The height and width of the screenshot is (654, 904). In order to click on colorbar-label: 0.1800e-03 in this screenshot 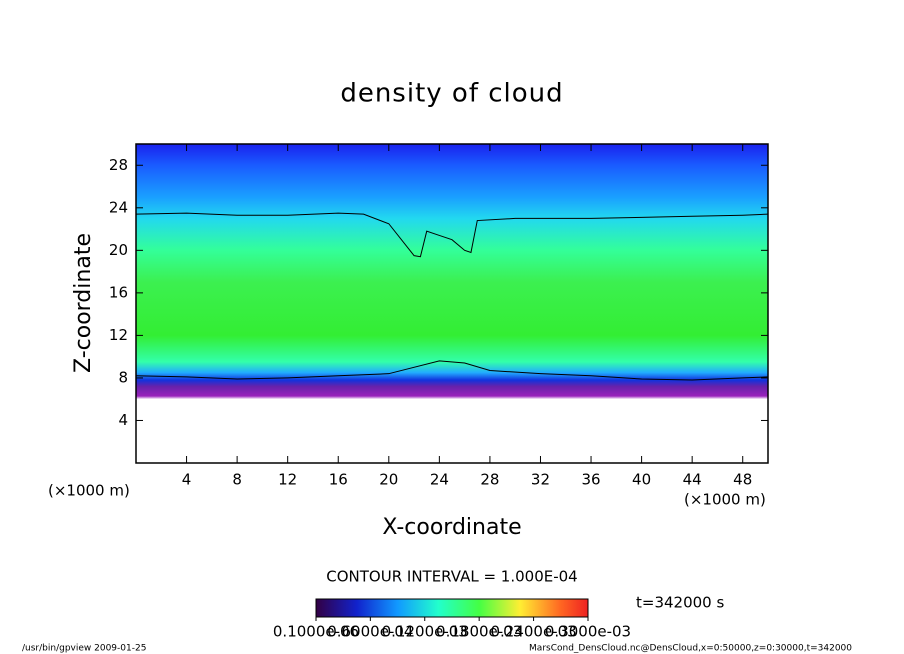, I will do `click(479, 632)`.